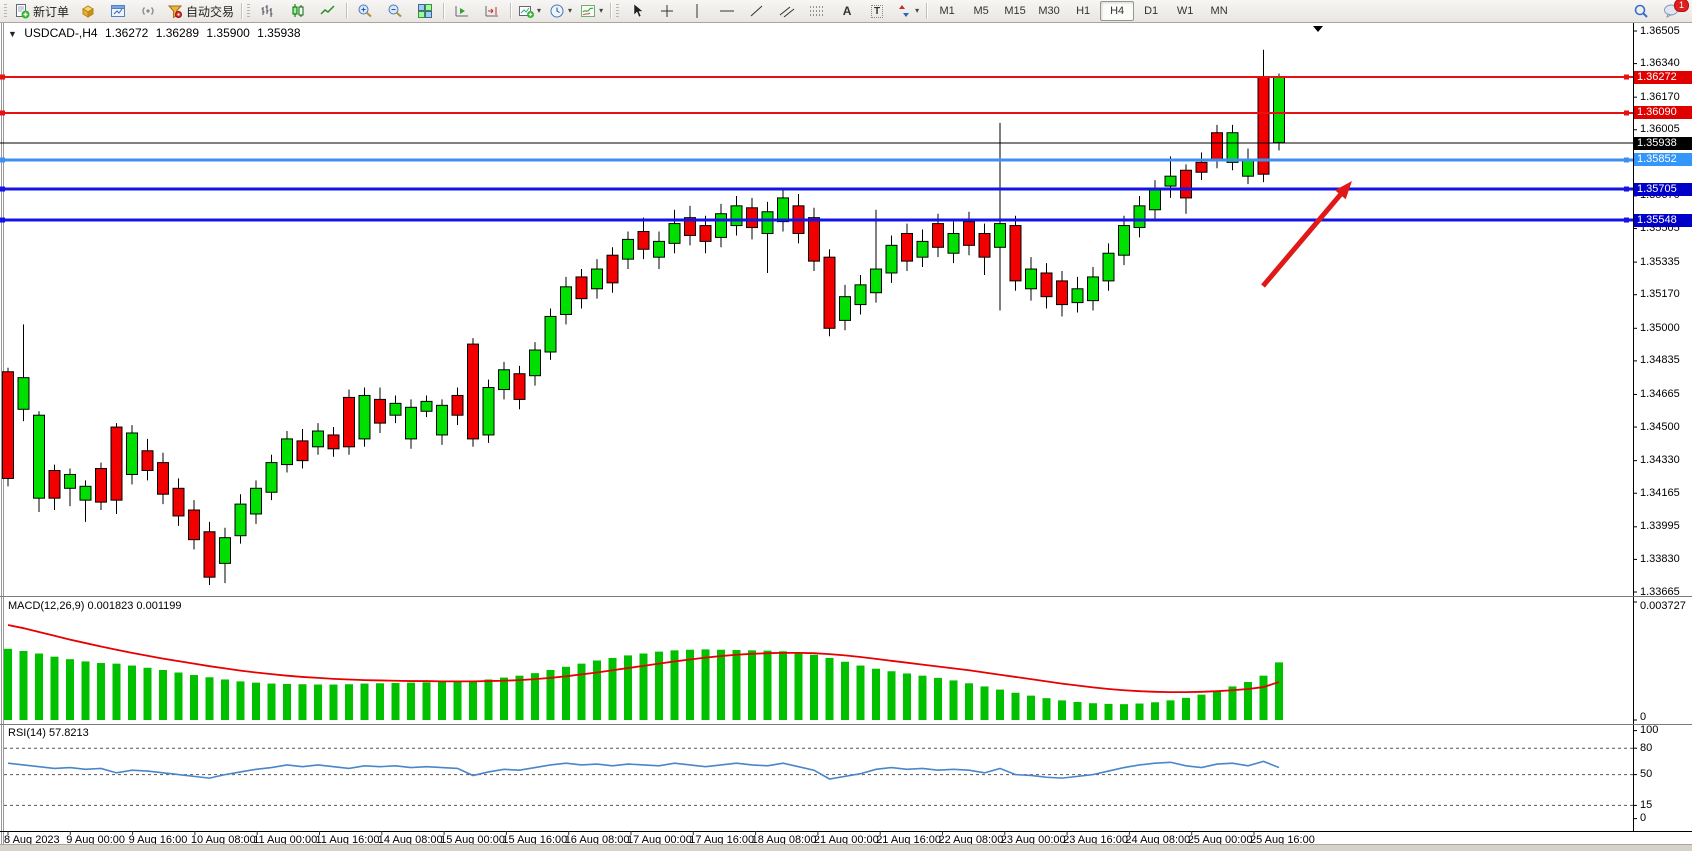 The height and width of the screenshot is (851, 1692). What do you see at coordinates (1219, 11) in the screenshot?
I see `timeframe-button-mn: MN` at bounding box center [1219, 11].